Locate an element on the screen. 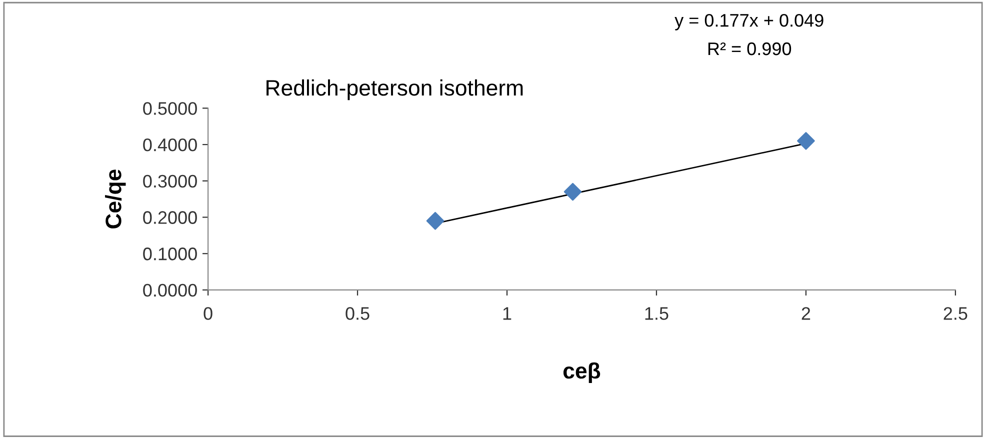  y-tick-label: 0.2000 is located at coordinates (170, 217).